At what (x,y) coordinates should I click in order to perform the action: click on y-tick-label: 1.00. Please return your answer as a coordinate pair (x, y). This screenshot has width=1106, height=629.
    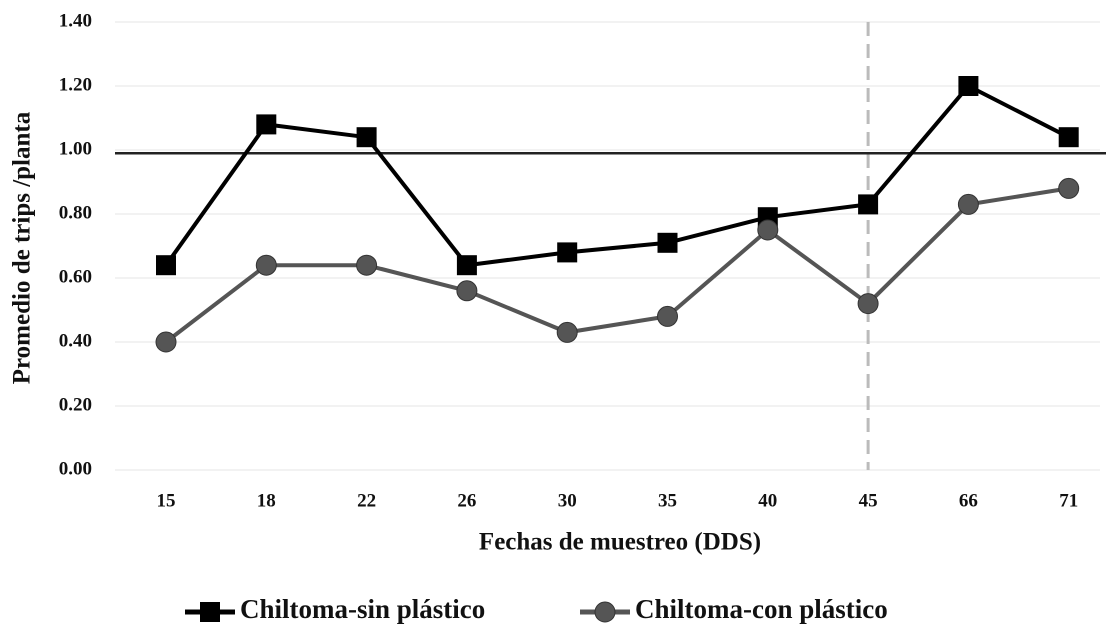
    Looking at the image, I should click on (75, 148).